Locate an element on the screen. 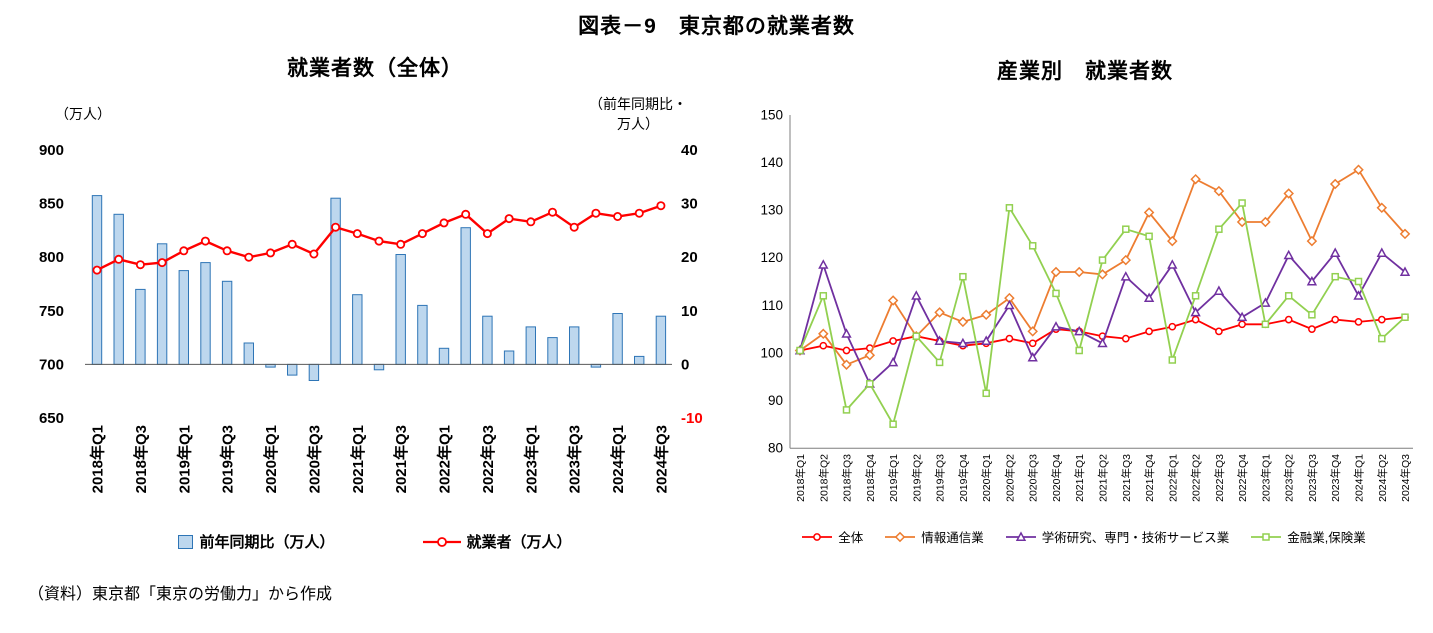 This screenshot has width=1433, height=633. left-axis-tick: 750 is located at coordinates (51, 311).